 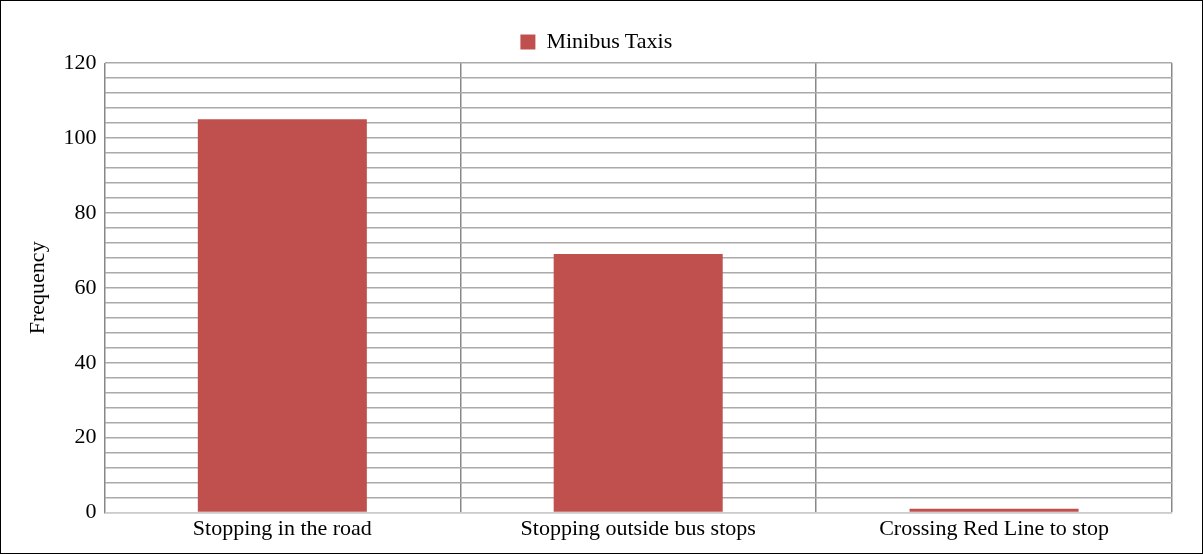 I want to click on x-tick-label: Stopping in the road, so click(x=282, y=527).